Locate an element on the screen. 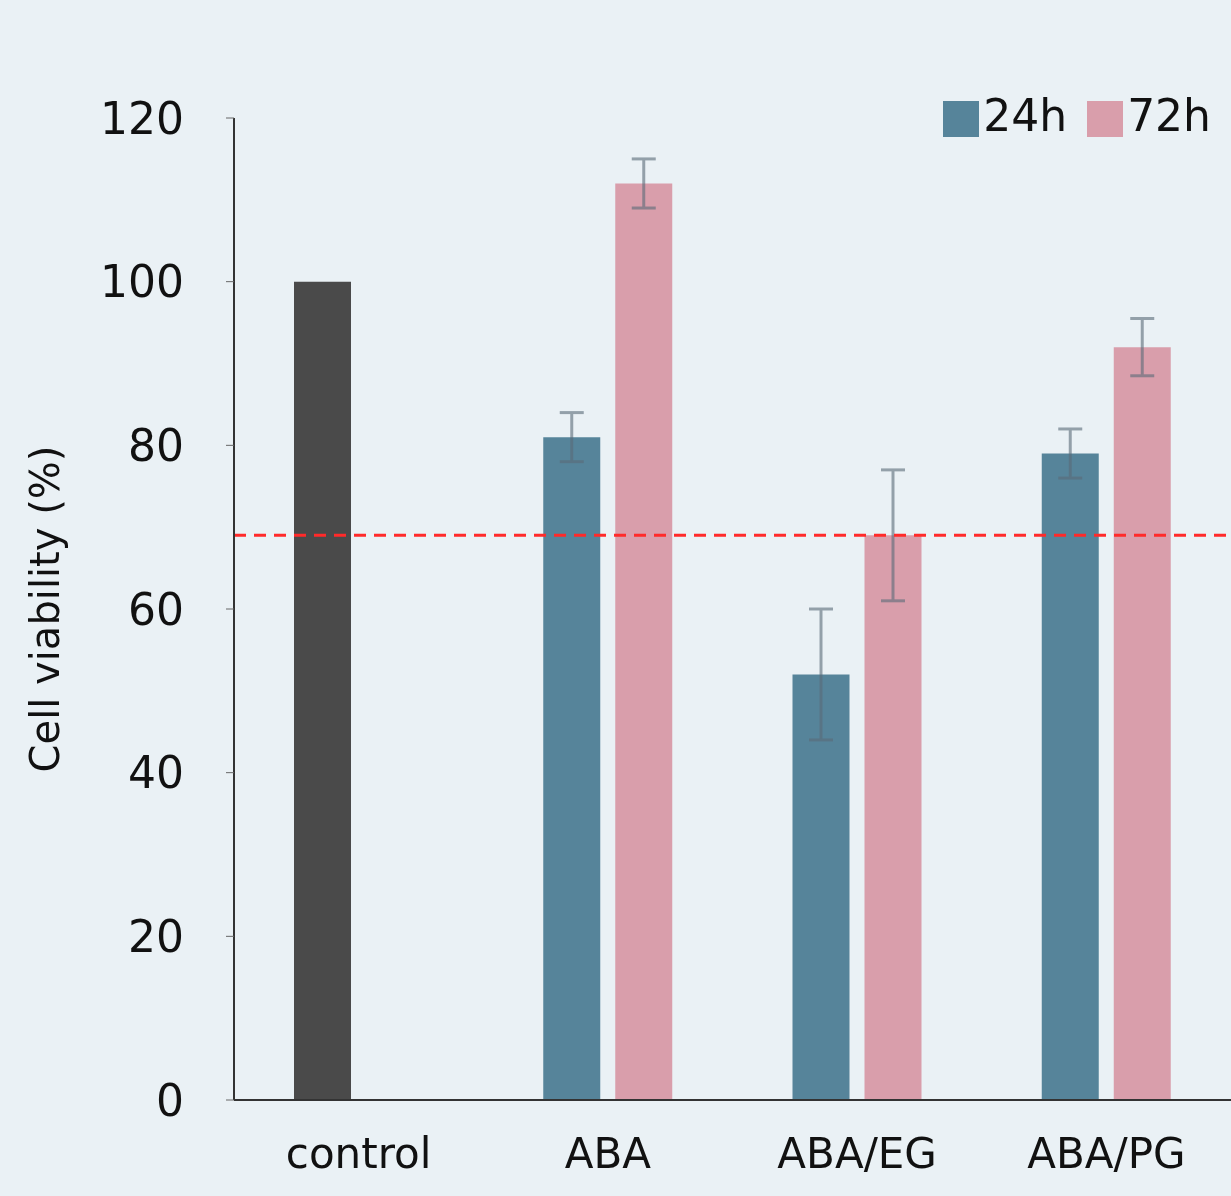 The height and width of the screenshot is (1196, 1231). y-tick-label: 80 is located at coordinates (156, 445).